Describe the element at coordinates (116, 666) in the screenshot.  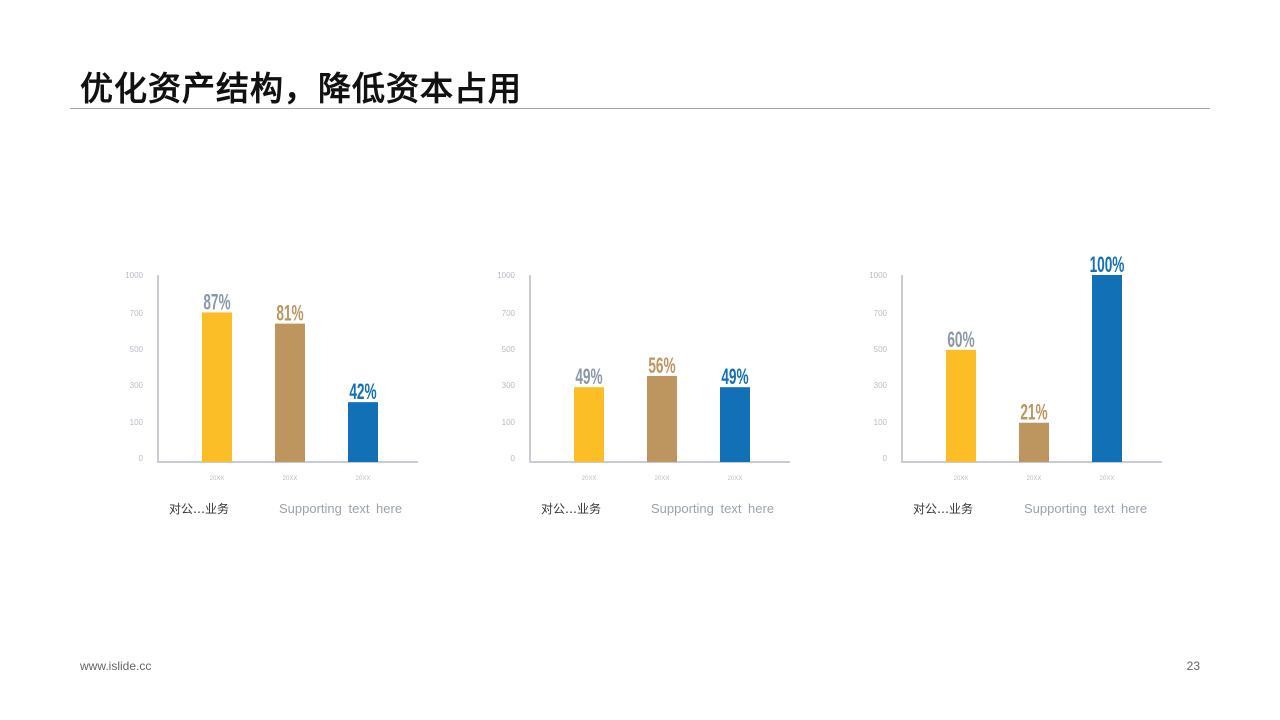
I see `footer-url: www.islide.cc` at that location.